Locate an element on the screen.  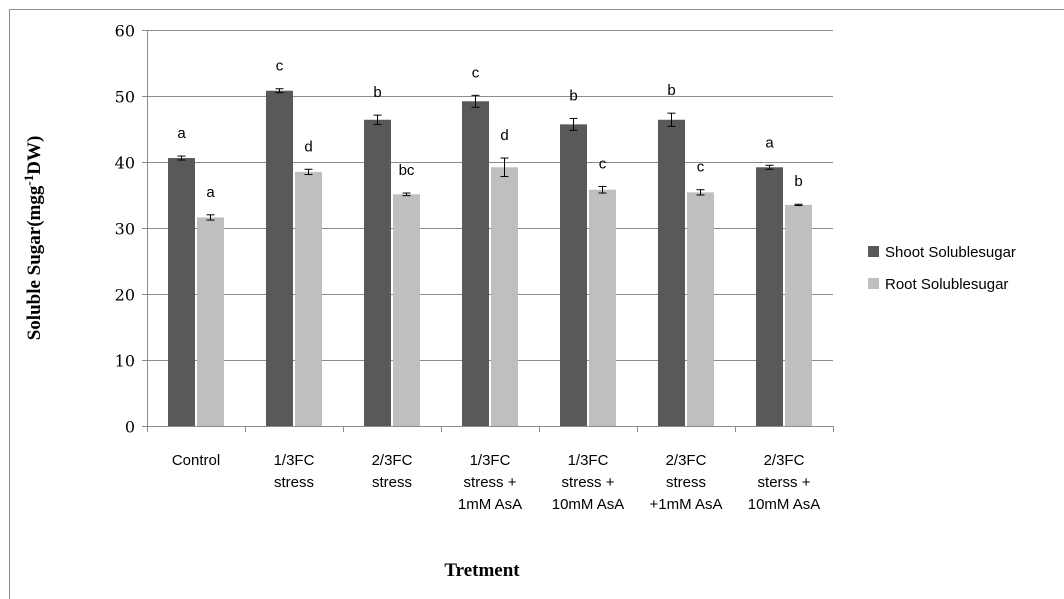
y-tick-label: 40 is located at coordinates (125, 163).